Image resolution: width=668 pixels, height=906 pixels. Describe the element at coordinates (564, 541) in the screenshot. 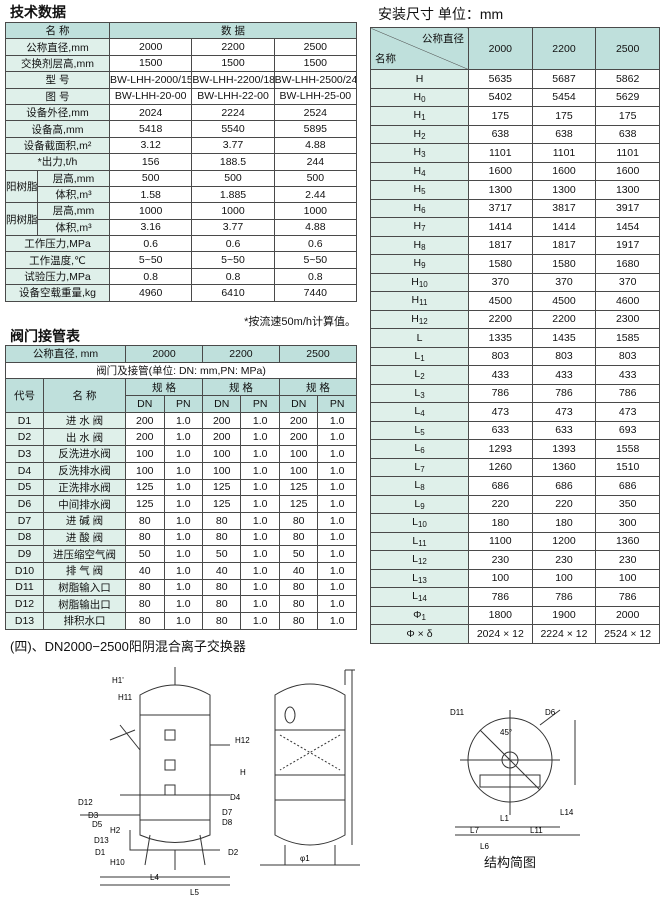

I see `value-cell: 1200` at that location.